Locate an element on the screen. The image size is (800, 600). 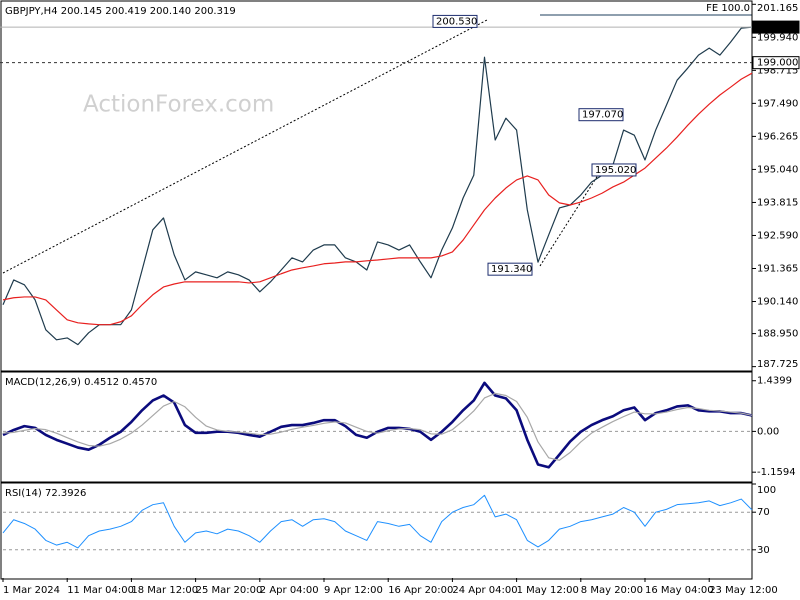
x-tick-label: 1 Mar 2024 is located at coordinates (31, 590).